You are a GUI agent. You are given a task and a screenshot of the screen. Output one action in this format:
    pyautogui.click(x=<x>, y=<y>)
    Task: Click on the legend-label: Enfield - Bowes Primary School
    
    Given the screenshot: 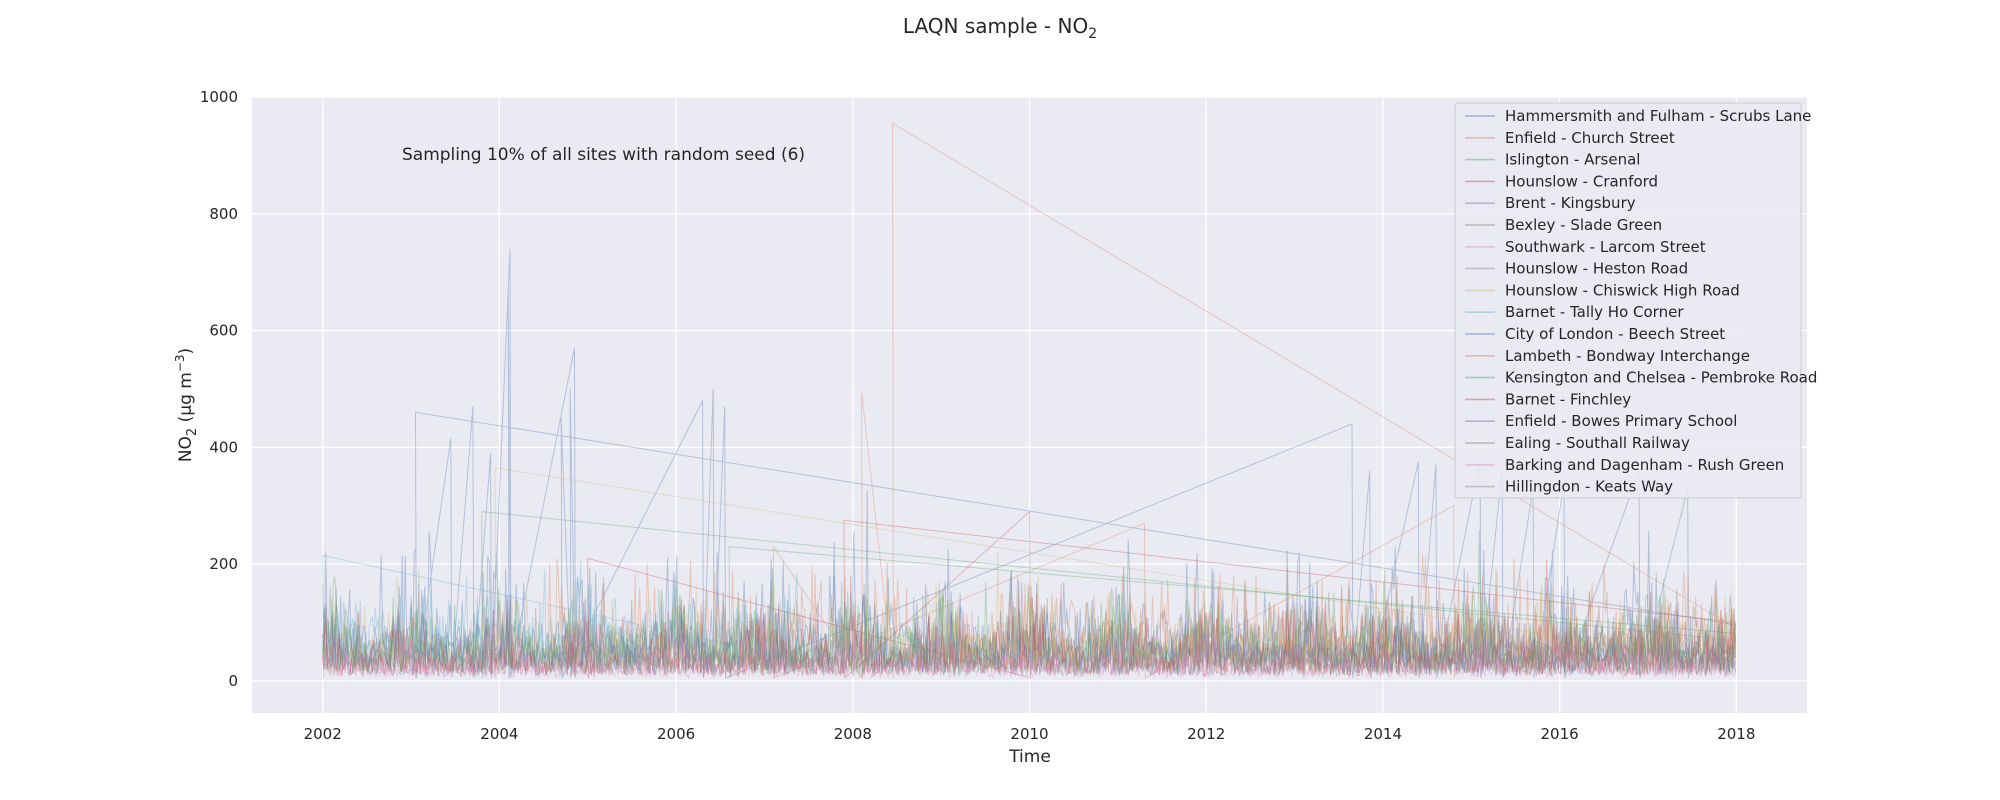 What is the action you would take?
    pyautogui.click(x=1621, y=421)
    